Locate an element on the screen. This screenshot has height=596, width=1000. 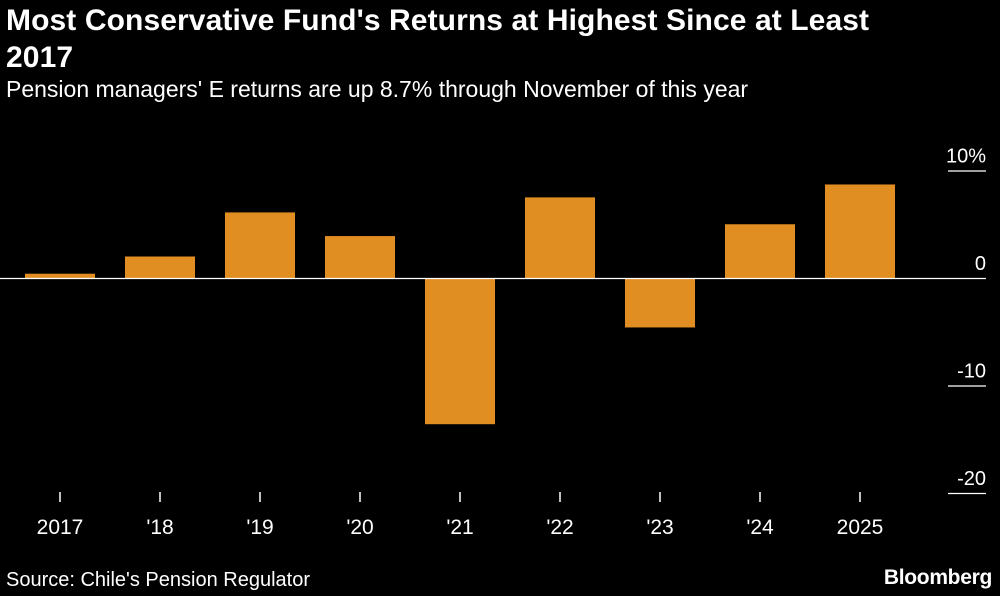
x-tick-label-8: 2025 is located at coordinates (860, 527).